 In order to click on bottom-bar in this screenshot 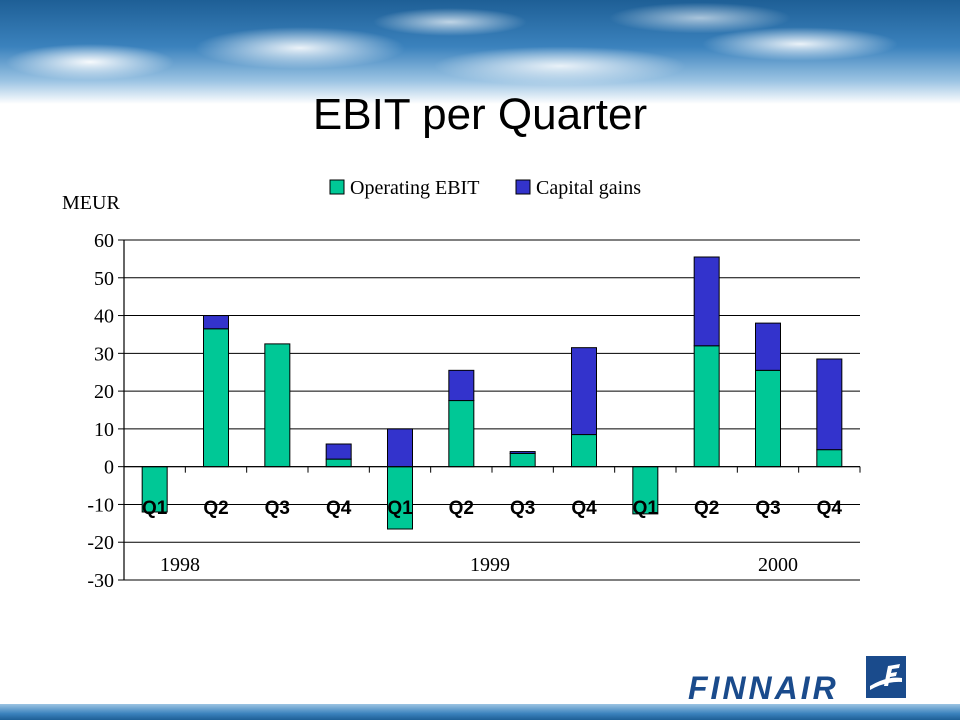, I will do `click(480, 712)`.